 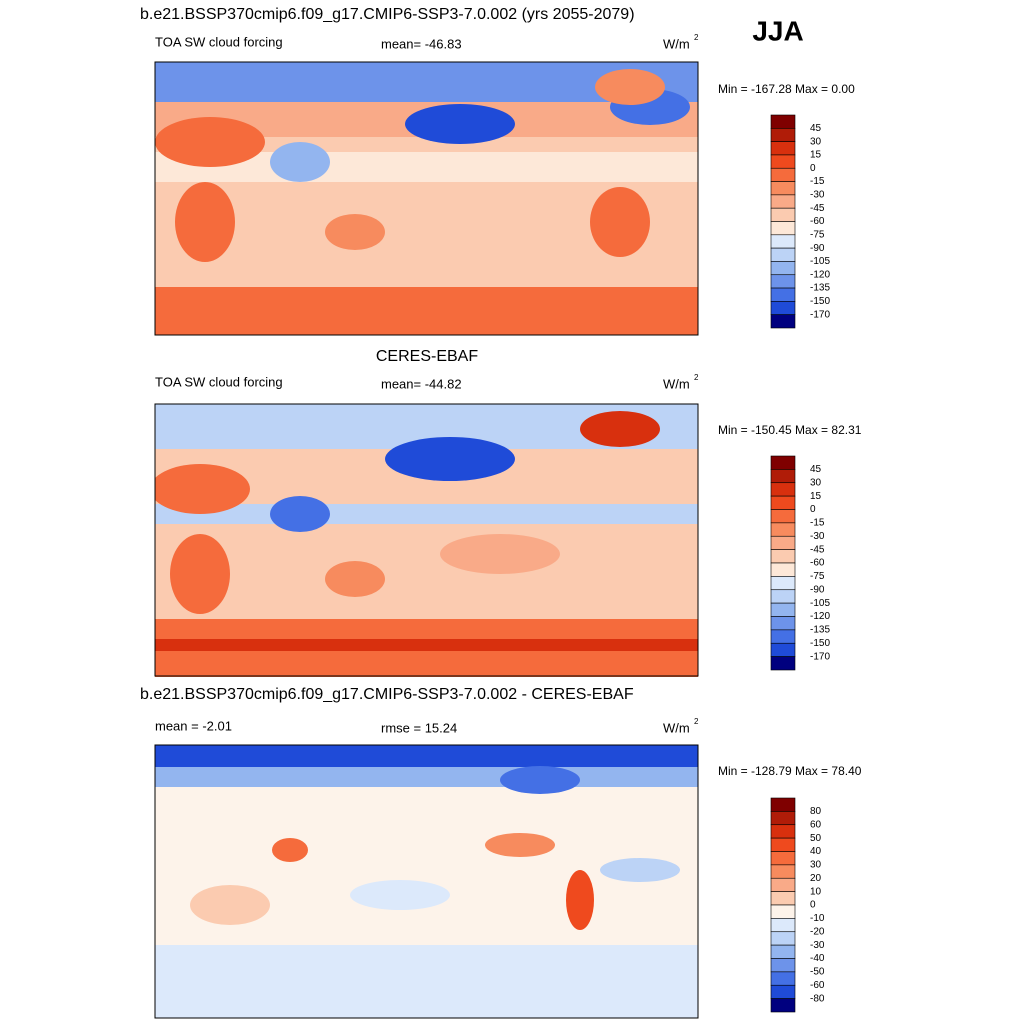 What do you see at coordinates (193, 725) in the screenshot?
I see `left-label: mean = -2.01` at bounding box center [193, 725].